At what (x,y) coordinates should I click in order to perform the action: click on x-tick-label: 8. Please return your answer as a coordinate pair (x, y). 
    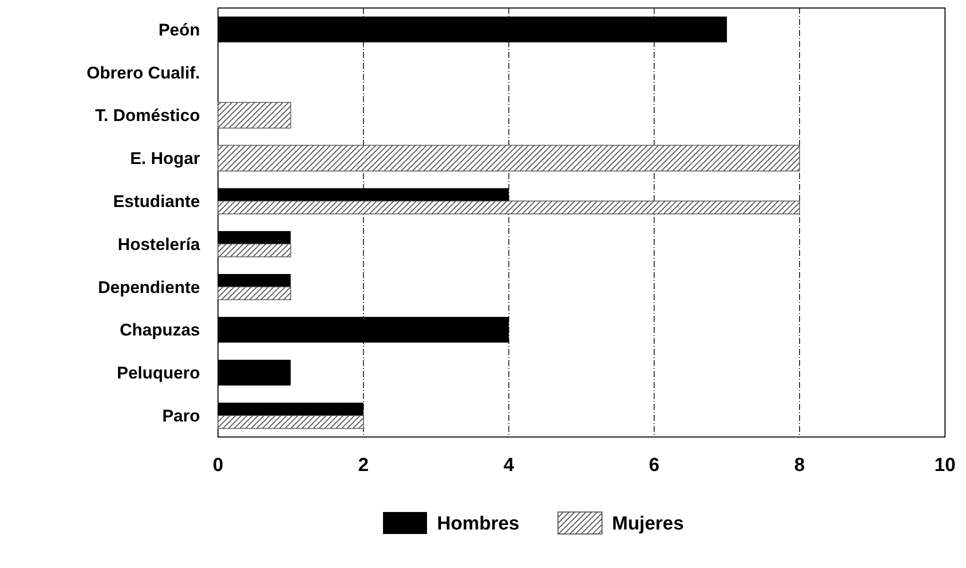
    Looking at the image, I should click on (799, 465).